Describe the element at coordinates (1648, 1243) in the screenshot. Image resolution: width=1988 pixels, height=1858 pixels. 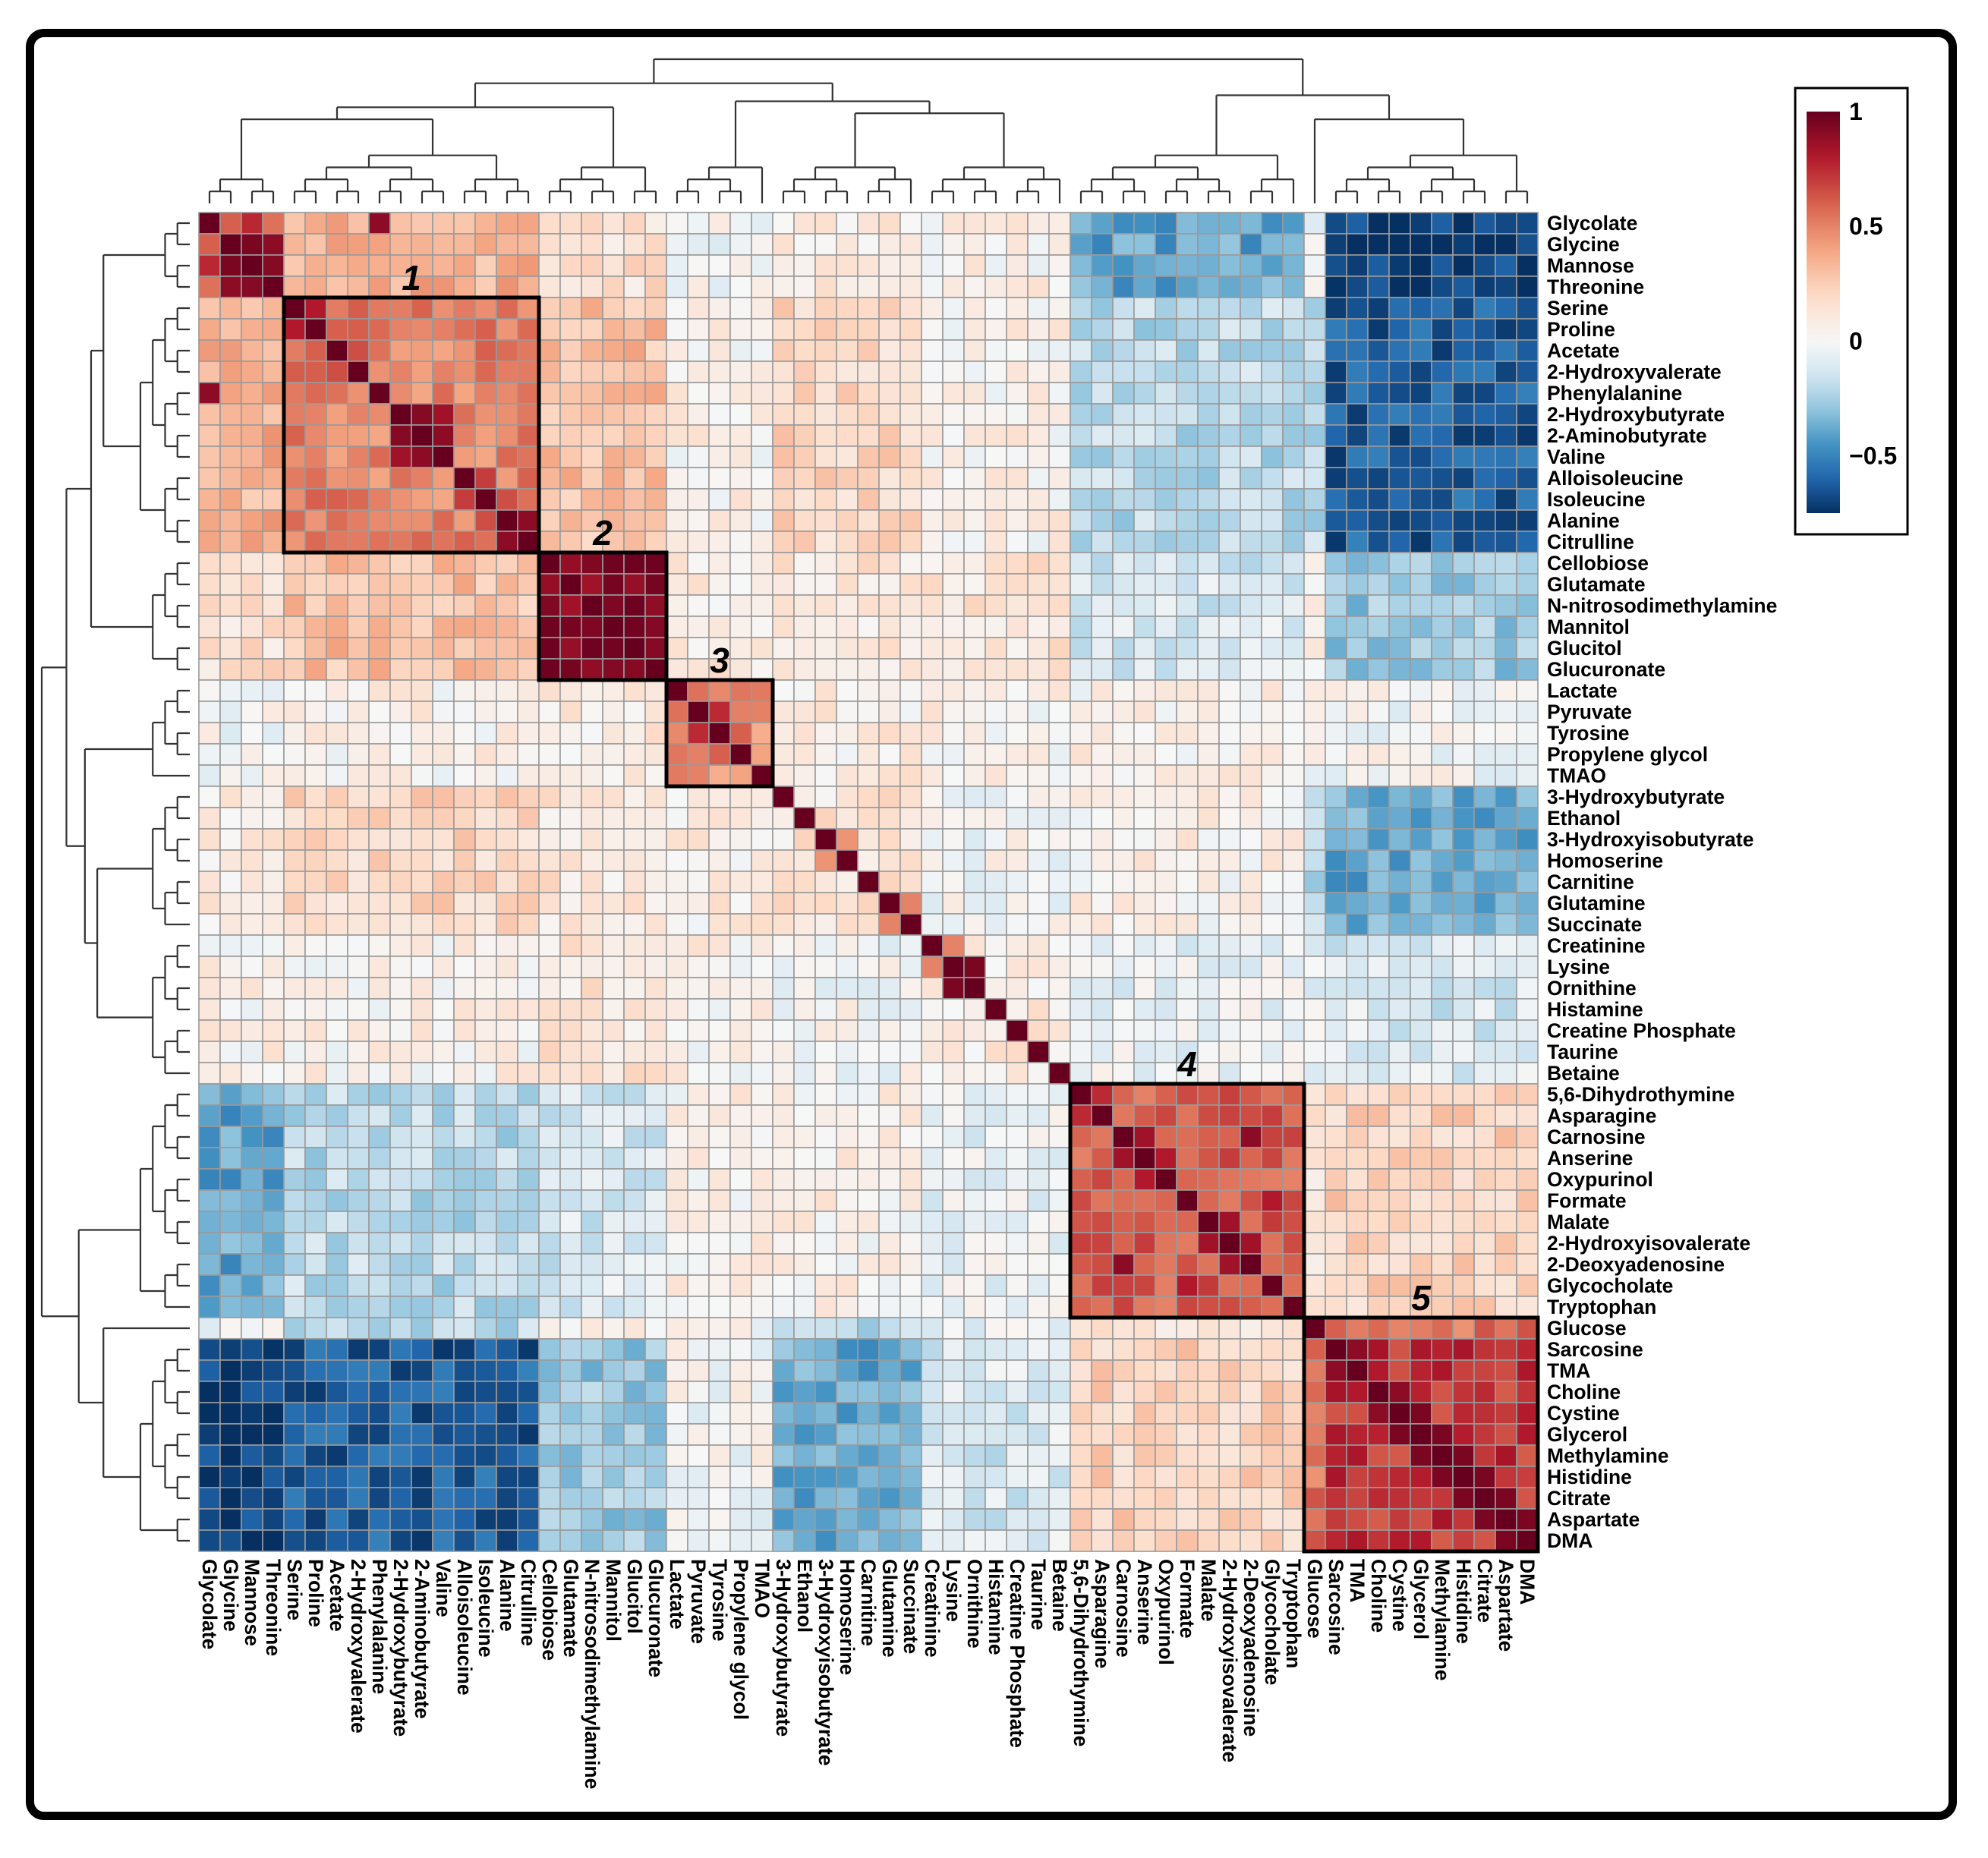
I see `row-label: 2-Hydroxyisovalerate` at that location.